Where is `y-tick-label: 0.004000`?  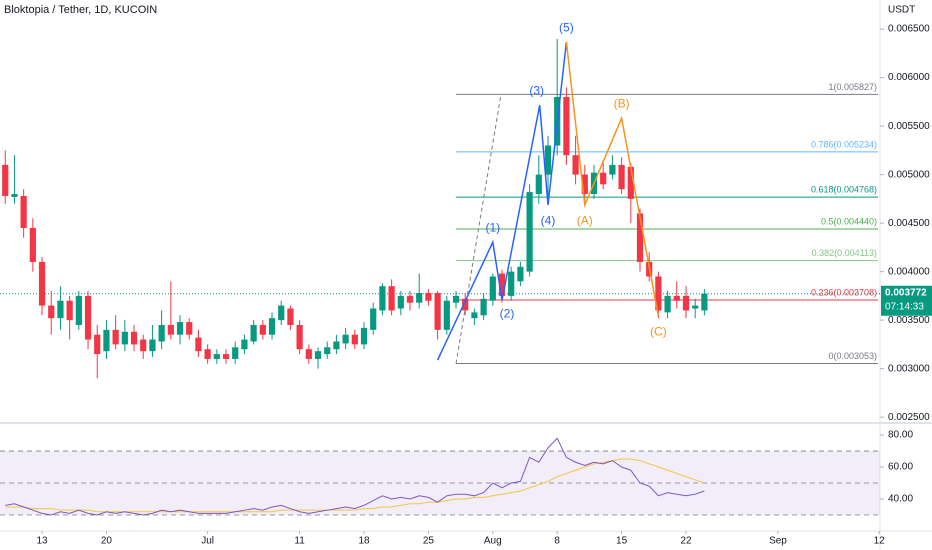
y-tick-label: 0.004000 is located at coordinates (909, 271).